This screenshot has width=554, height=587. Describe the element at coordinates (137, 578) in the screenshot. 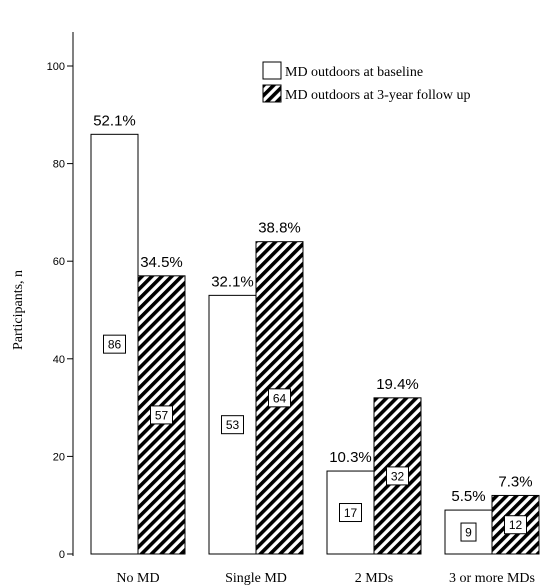

I see `x-category-label: No MD` at that location.